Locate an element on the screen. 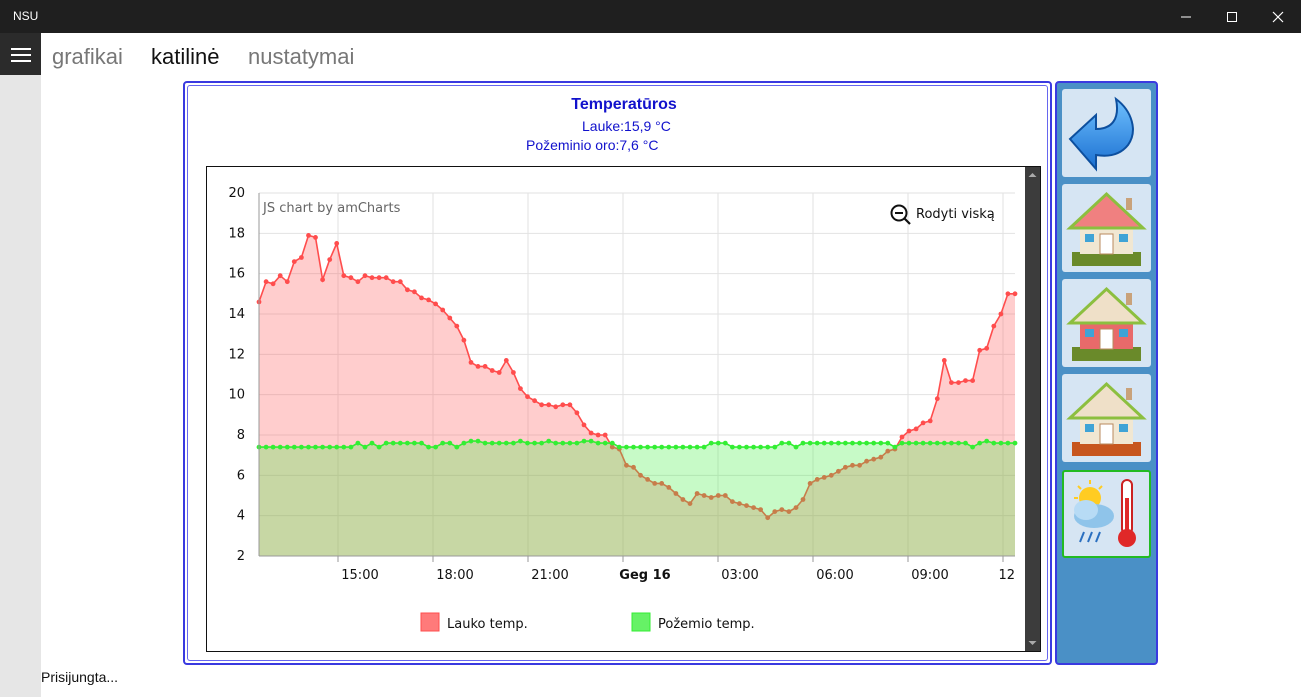 Image resolution: width=1301 pixels, height=697 pixels. legend-swatch is located at coordinates (430, 622).